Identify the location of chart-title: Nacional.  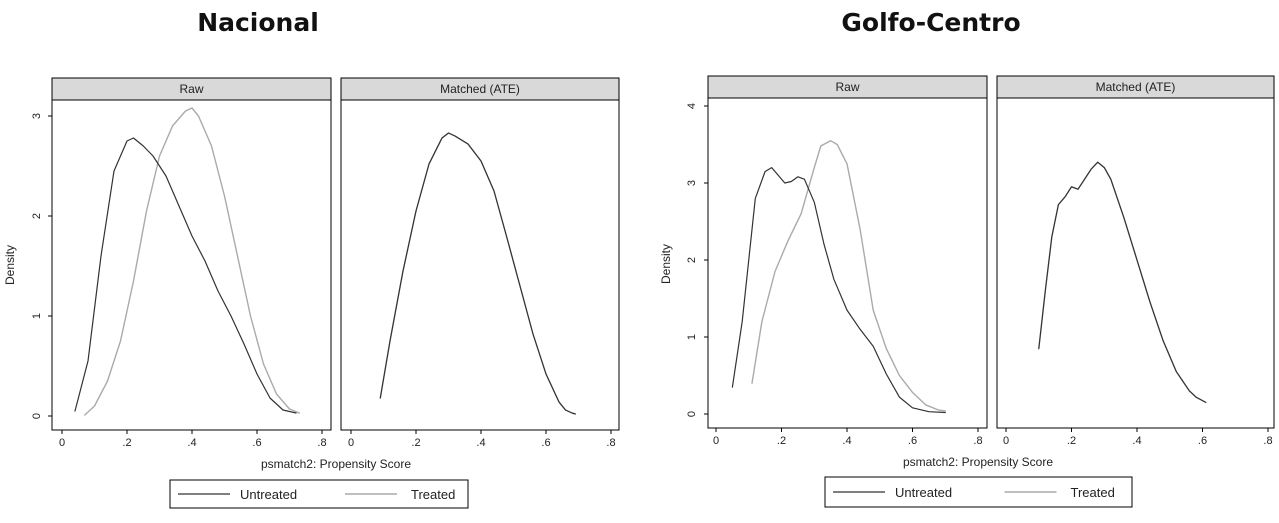
(258, 22).